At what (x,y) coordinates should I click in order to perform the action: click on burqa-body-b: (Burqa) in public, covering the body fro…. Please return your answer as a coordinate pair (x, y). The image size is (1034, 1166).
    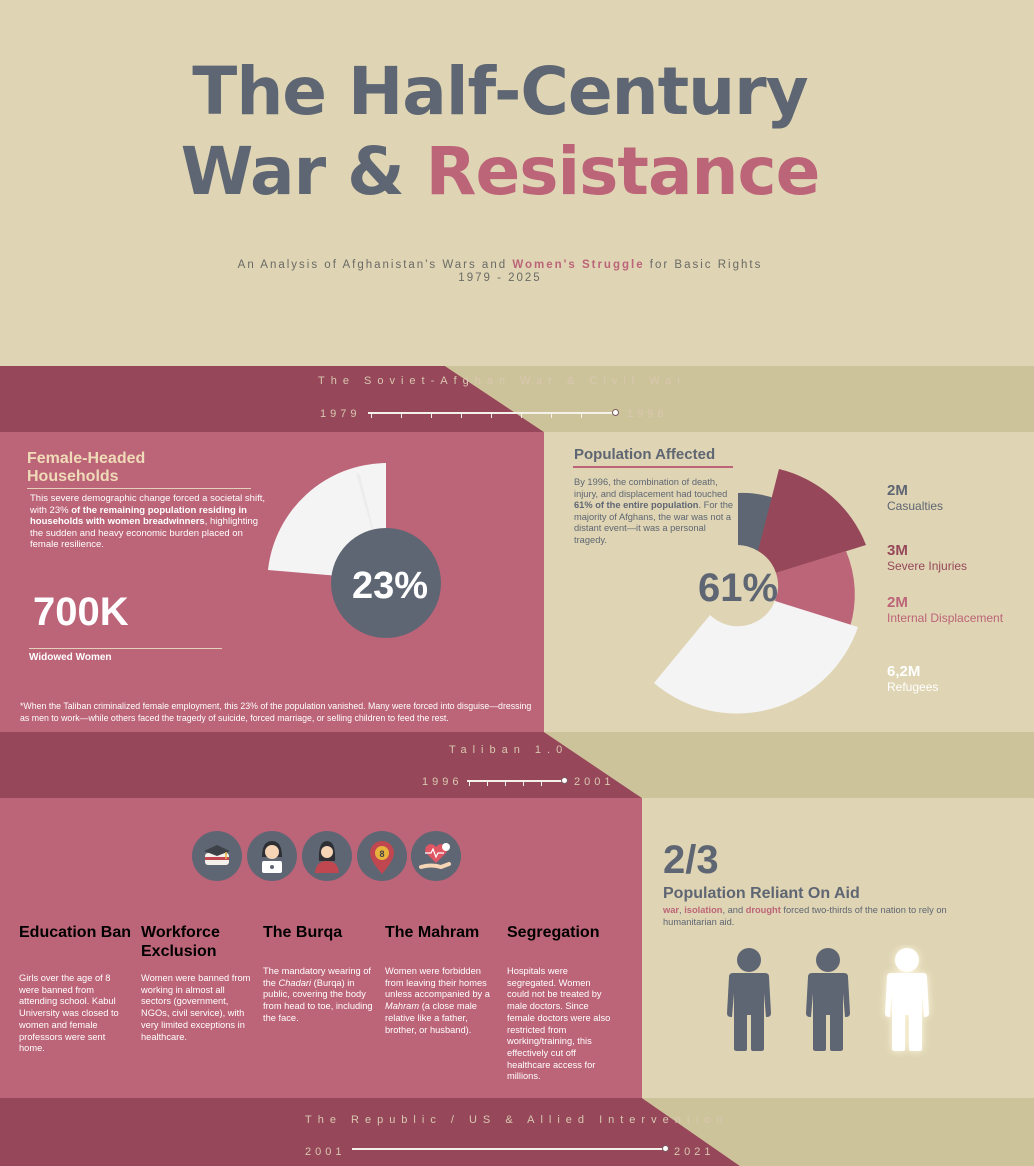
    Looking at the image, I should click on (318, 1000).